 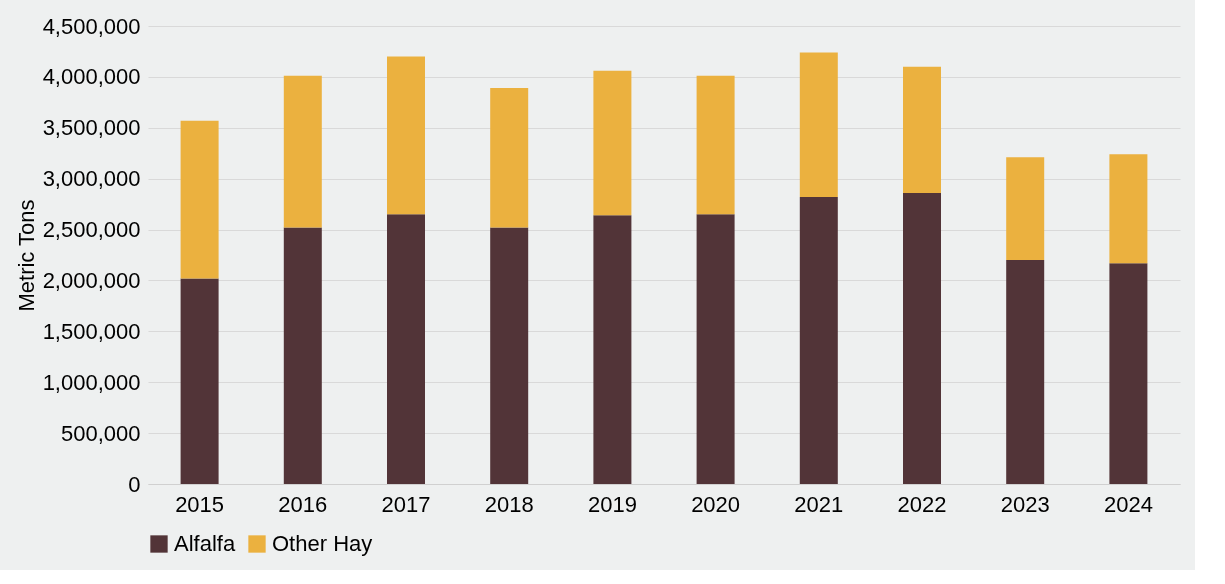 I want to click on x-tick-label: 2022, so click(x=922, y=504).